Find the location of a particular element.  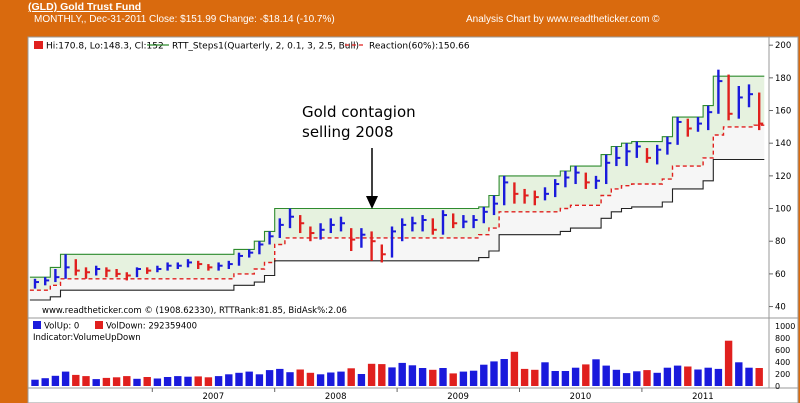

price-axis-panel is located at coordinates (783, 177).